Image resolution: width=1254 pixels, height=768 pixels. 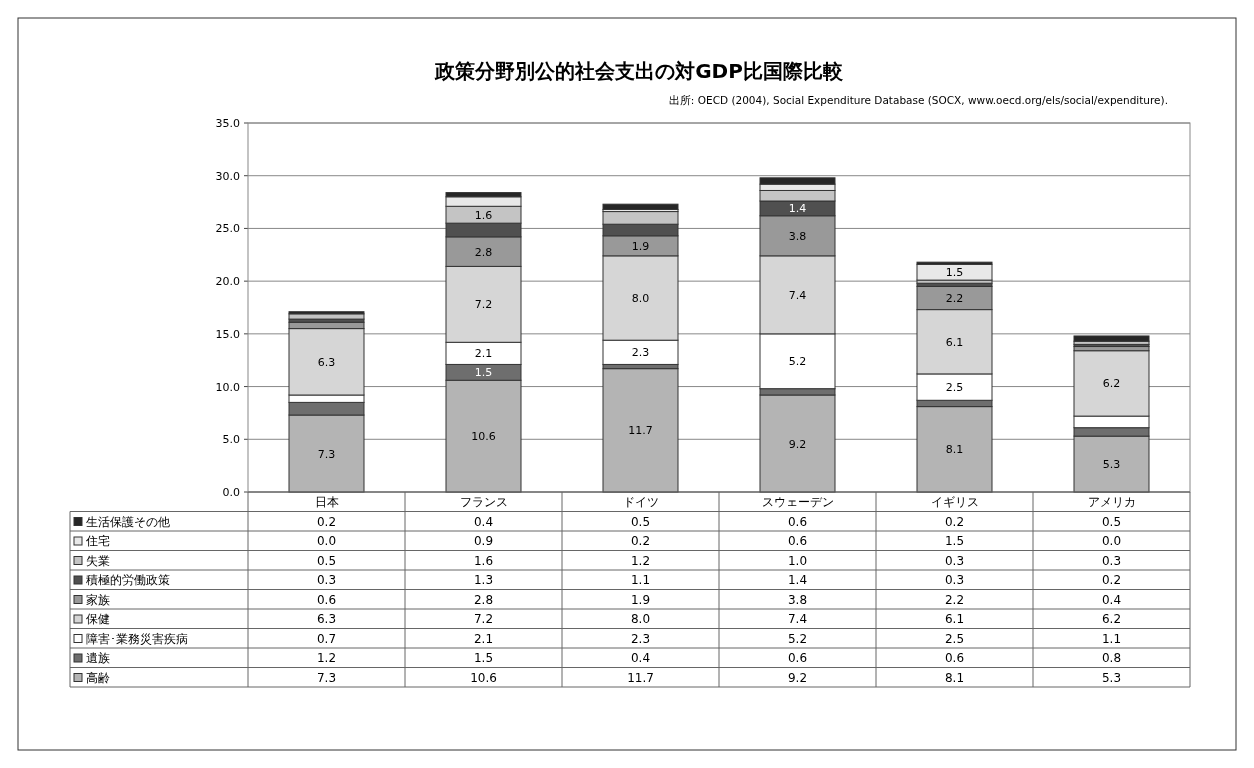 What do you see at coordinates (483, 541) in the screenshot?
I see `data-label: 0.9` at bounding box center [483, 541].